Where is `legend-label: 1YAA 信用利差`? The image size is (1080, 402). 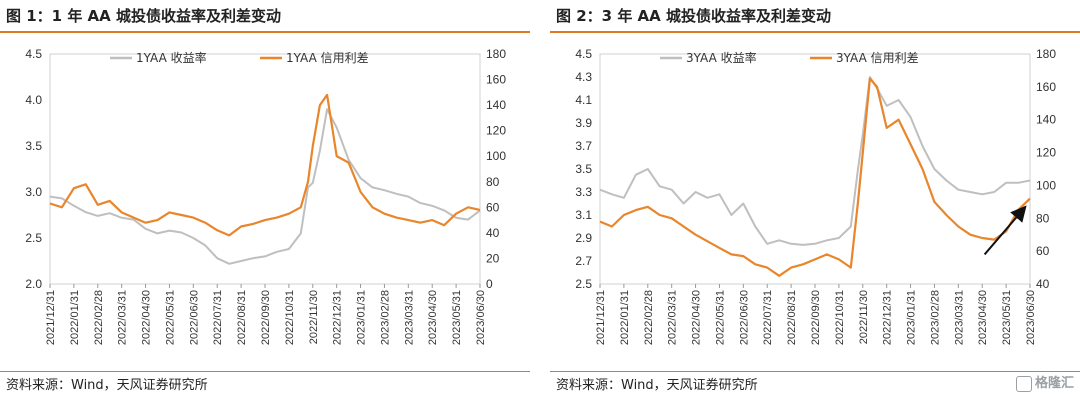
legend-label: 1YAA 信用利差 is located at coordinates (327, 58).